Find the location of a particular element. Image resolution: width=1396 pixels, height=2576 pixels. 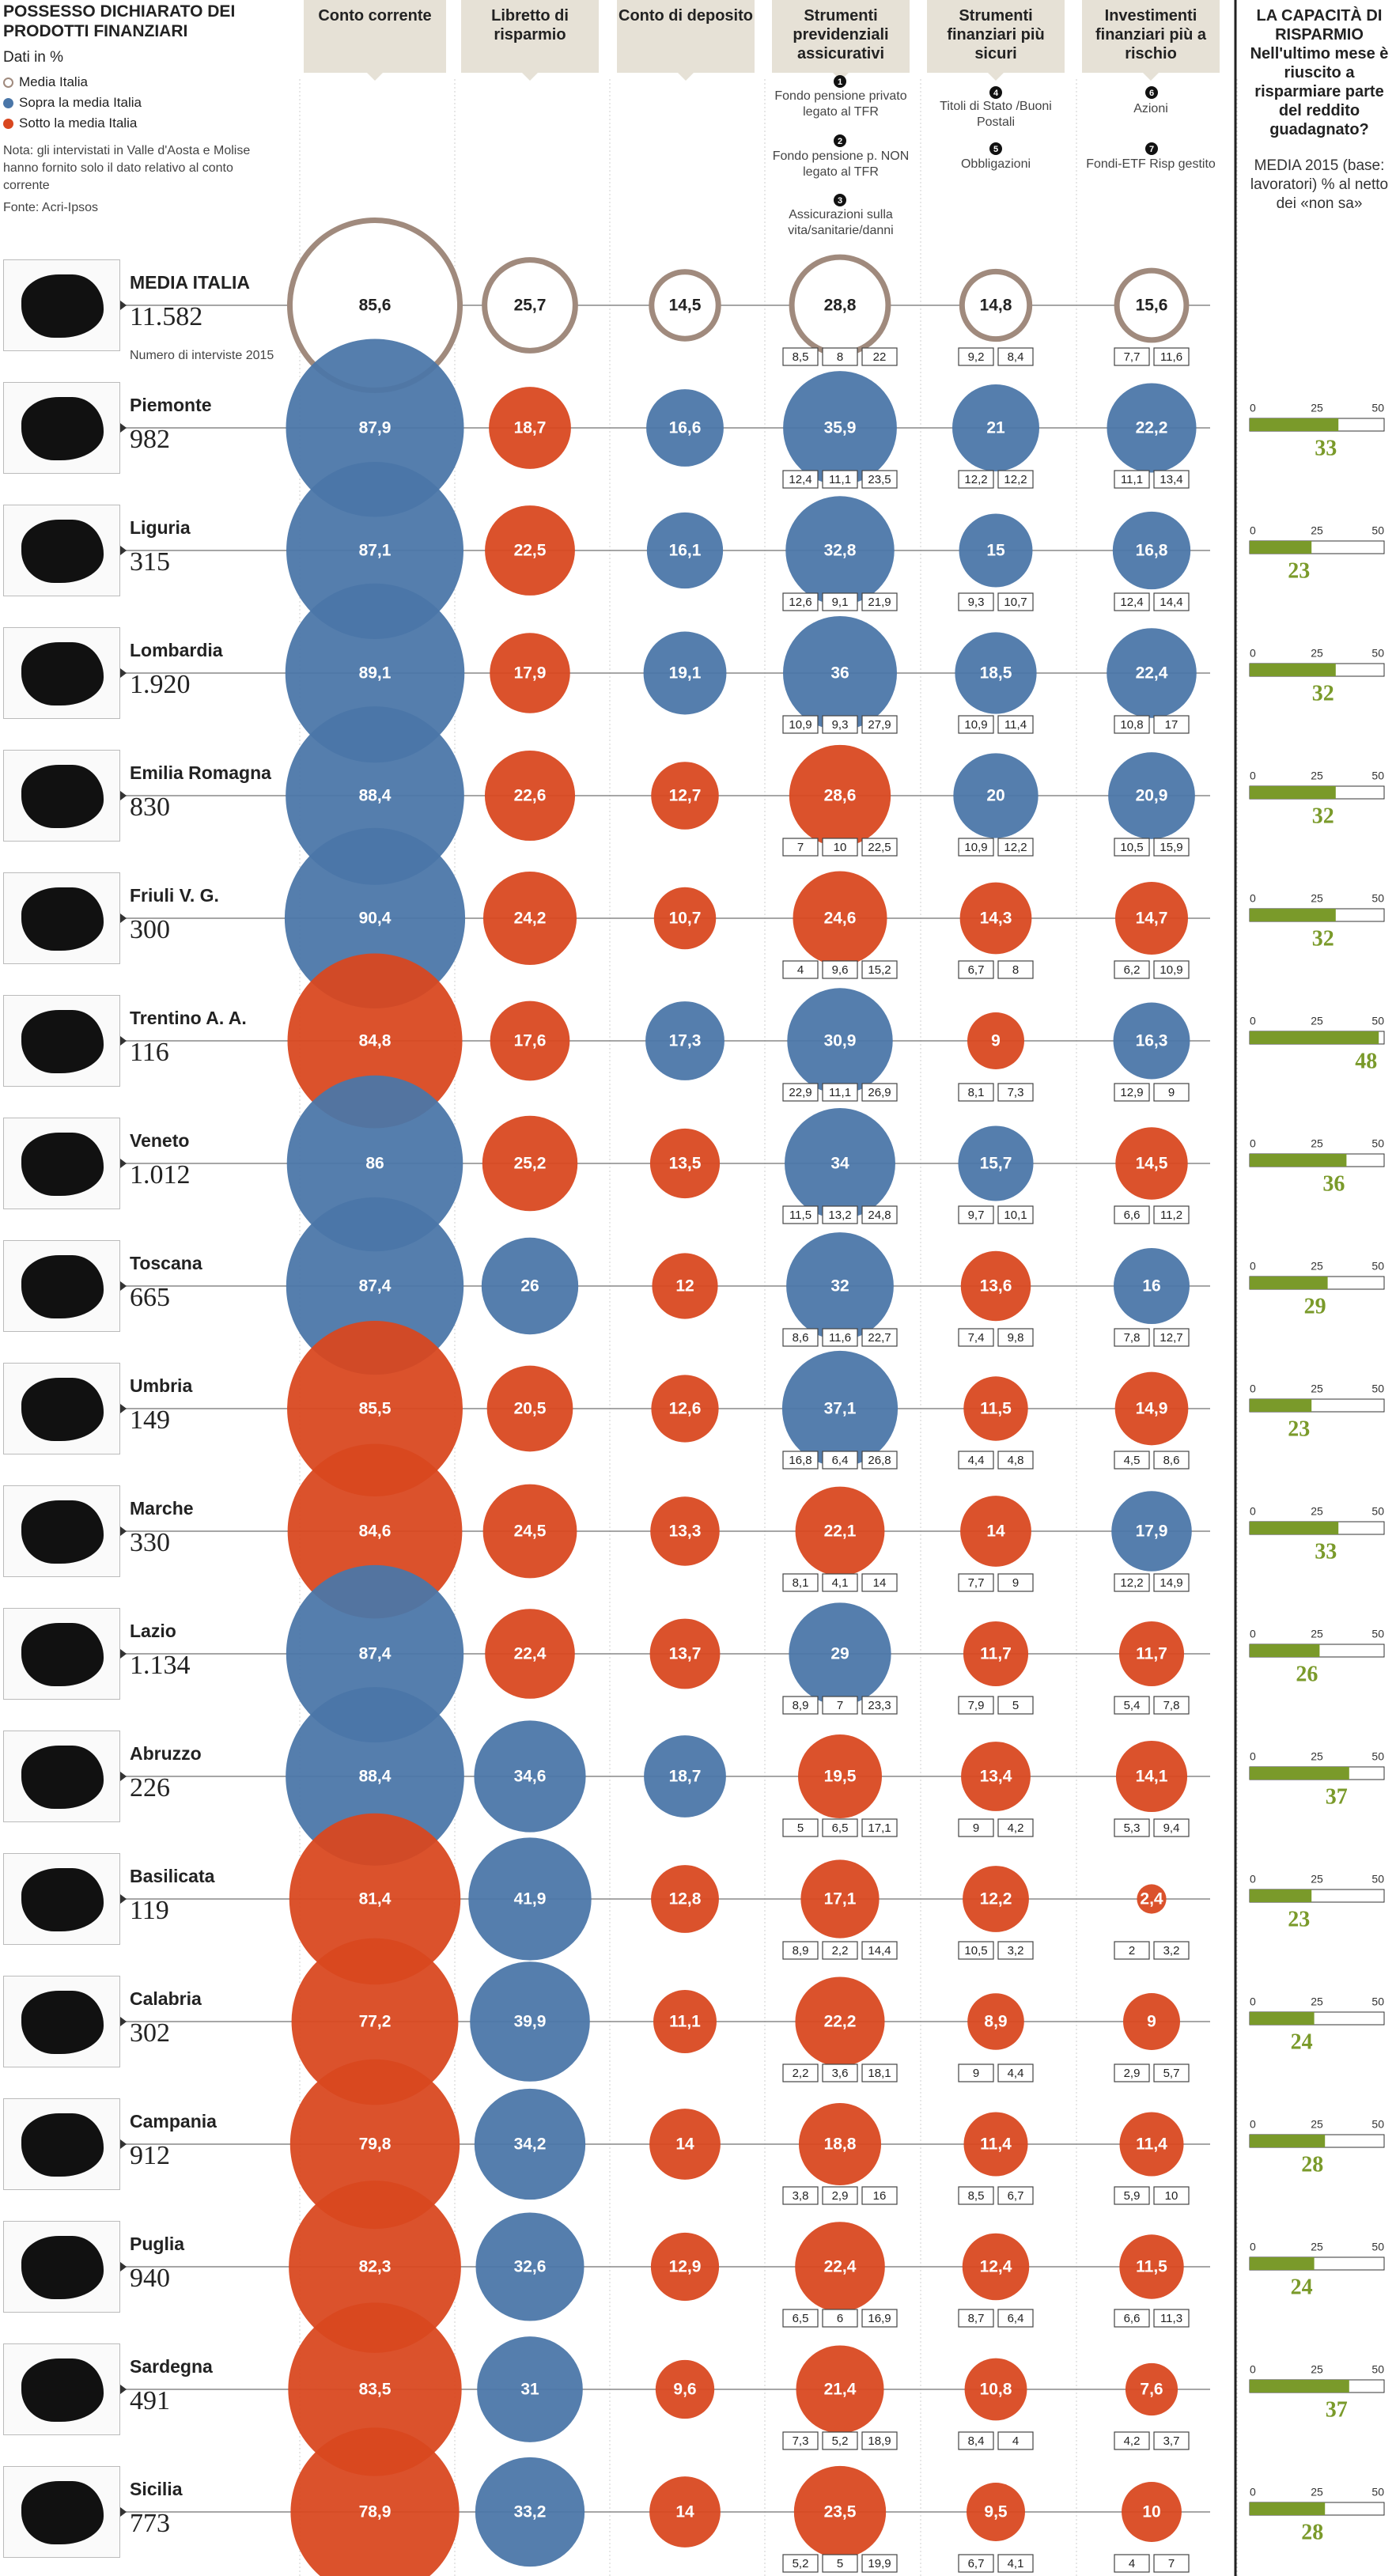

bubble-value: 25,7 is located at coordinates (530, 306).